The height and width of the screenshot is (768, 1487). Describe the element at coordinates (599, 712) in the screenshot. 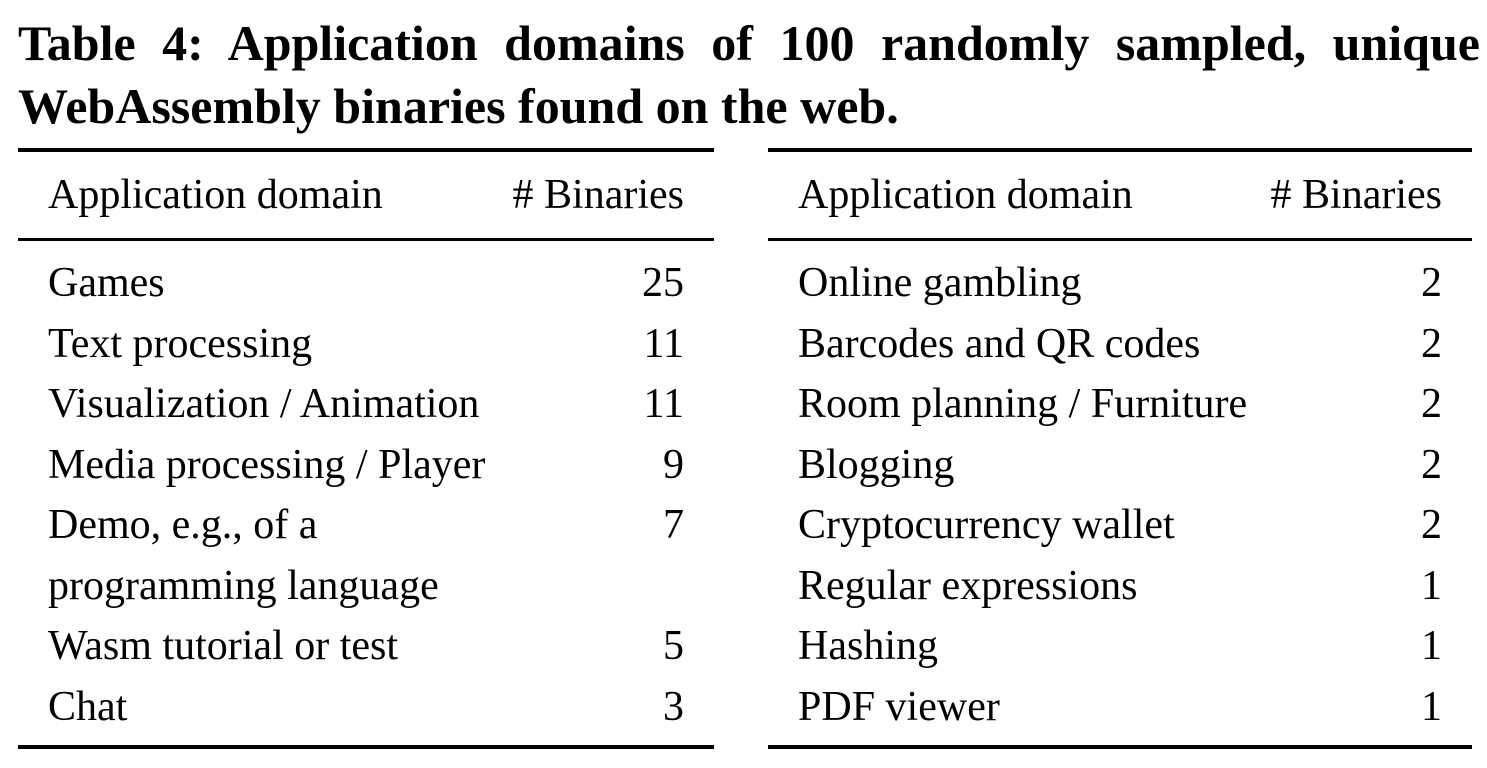

I see `binaries-cell: 3` at that location.